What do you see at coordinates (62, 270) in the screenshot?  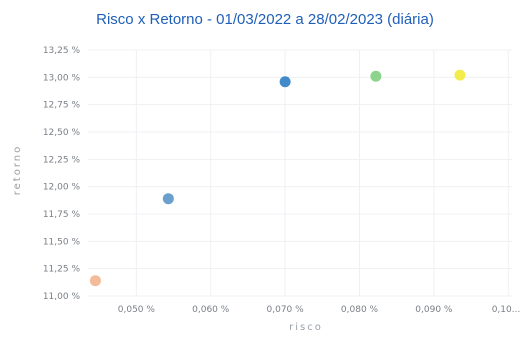 I see `y-tick-label: 11,25 %` at bounding box center [62, 270].